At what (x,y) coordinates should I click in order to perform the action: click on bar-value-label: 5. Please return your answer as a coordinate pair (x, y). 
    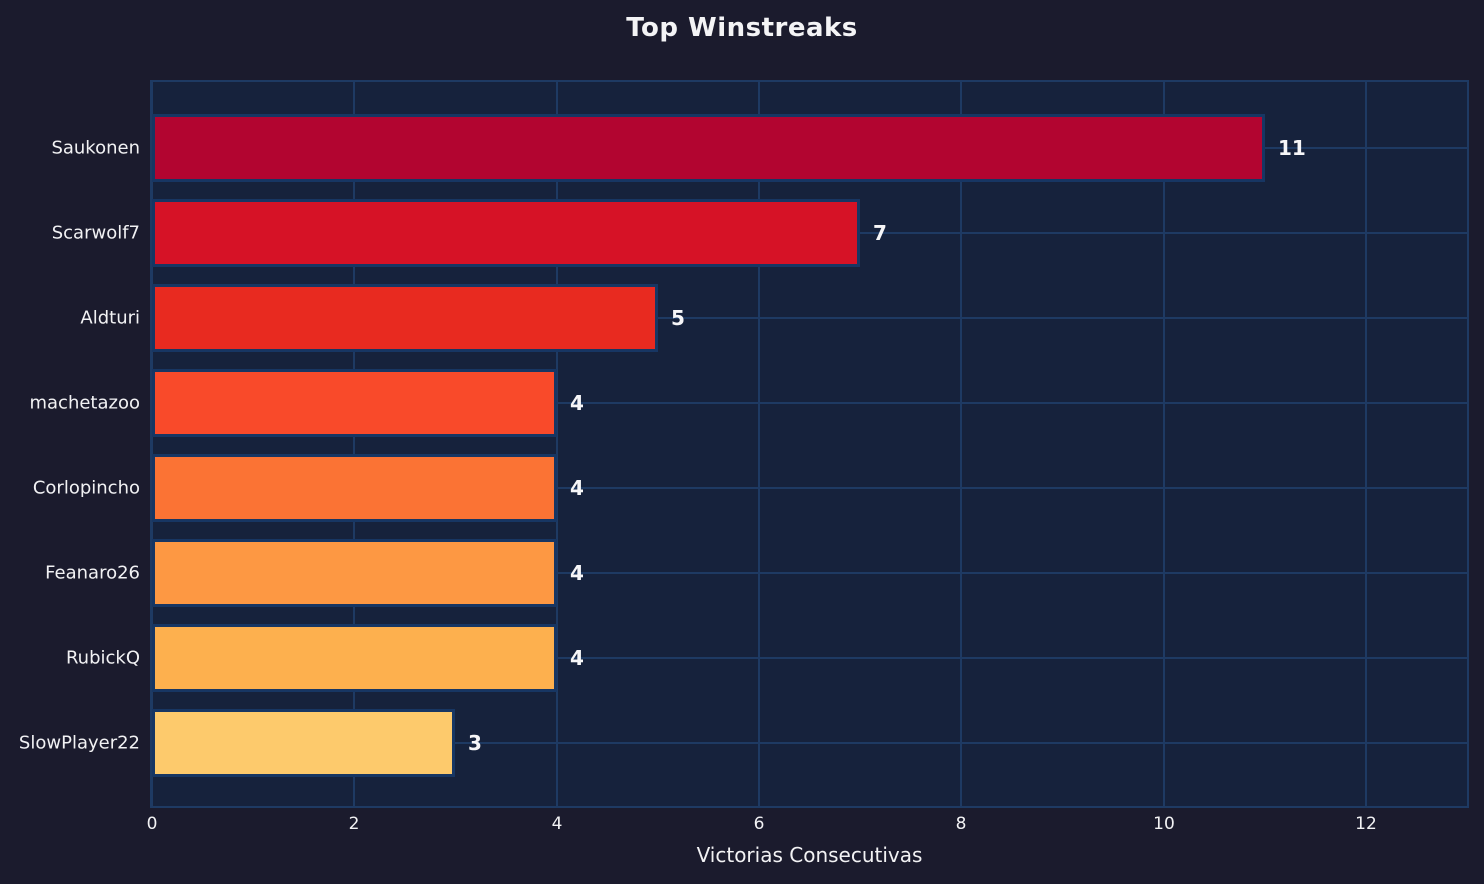
    Looking at the image, I should click on (678, 318).